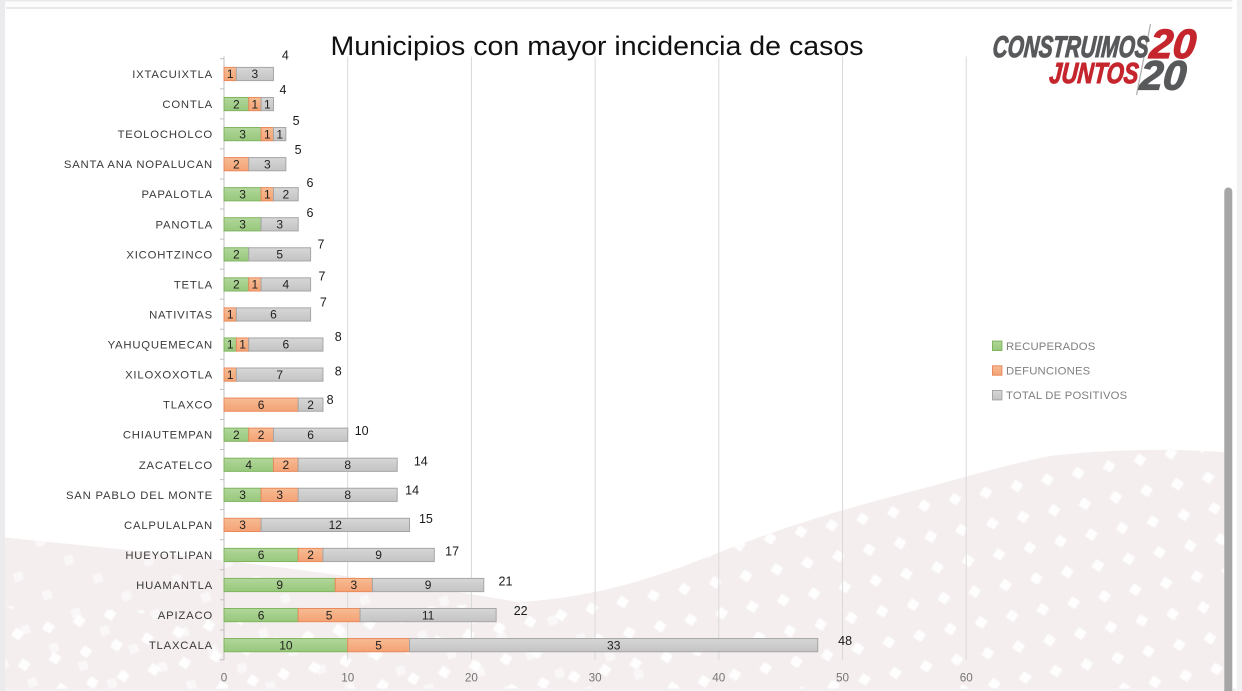 Image resolution: width=1242 pixels, height=691 pixels. I want to click on svg-text: TLAXCALA, so click(181, 646).